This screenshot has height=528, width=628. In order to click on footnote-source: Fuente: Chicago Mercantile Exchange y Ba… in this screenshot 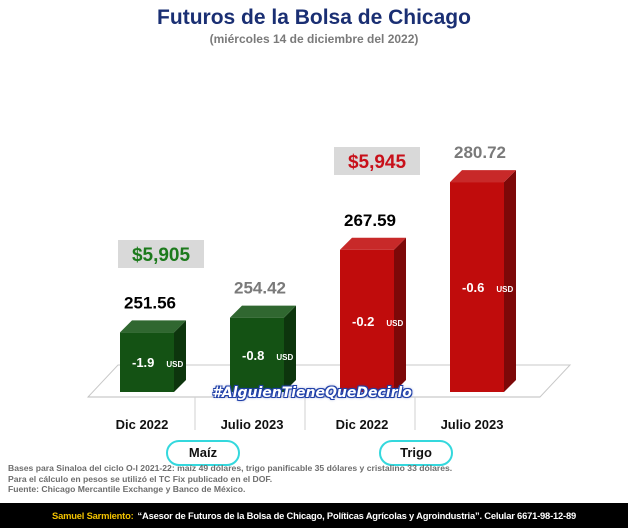, I will do `click(127, 489)`.